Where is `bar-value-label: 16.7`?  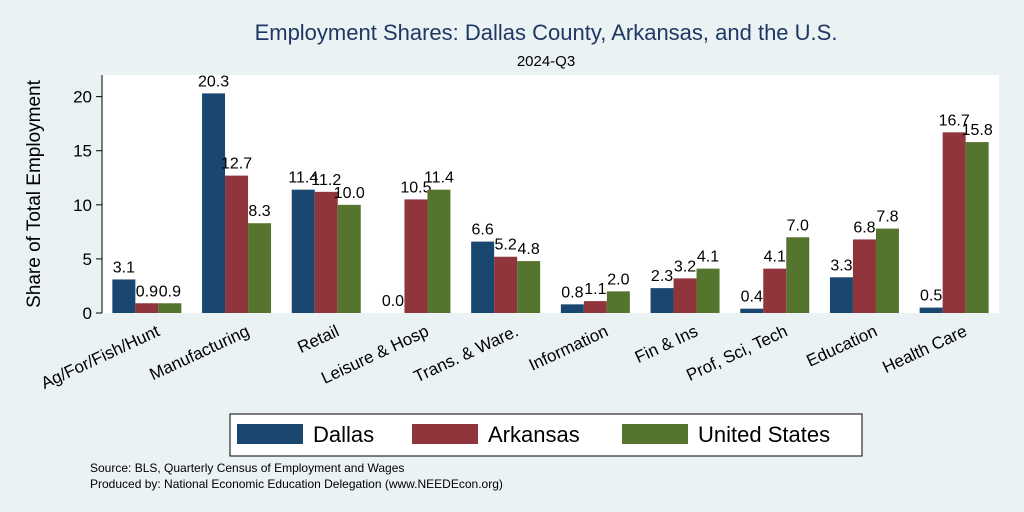
bar-value-label: 16.7 is located at coordinates (954, 120).